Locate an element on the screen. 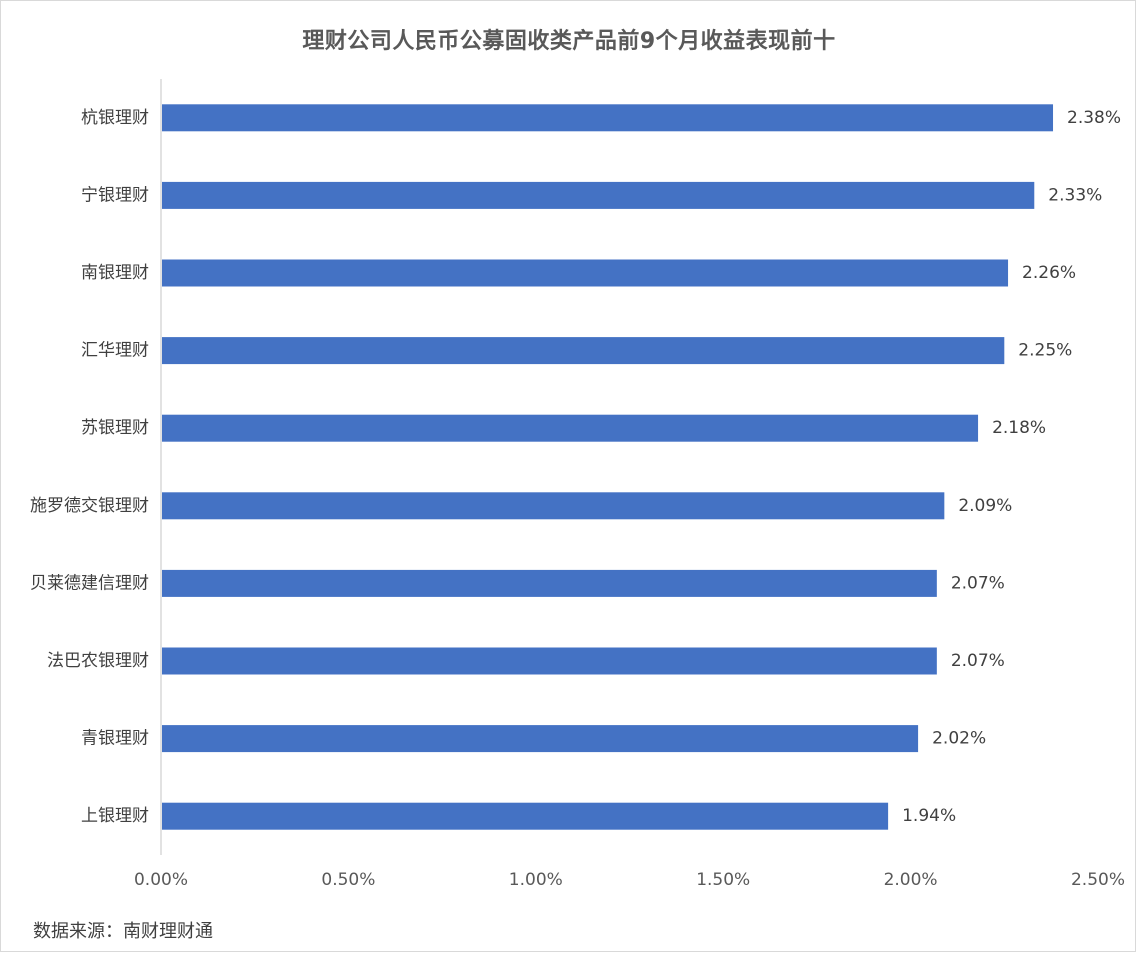  chart-title: 理财公司人民币公募固收类产品前9个月收益表现前十 is located at coordinates (569, 41).